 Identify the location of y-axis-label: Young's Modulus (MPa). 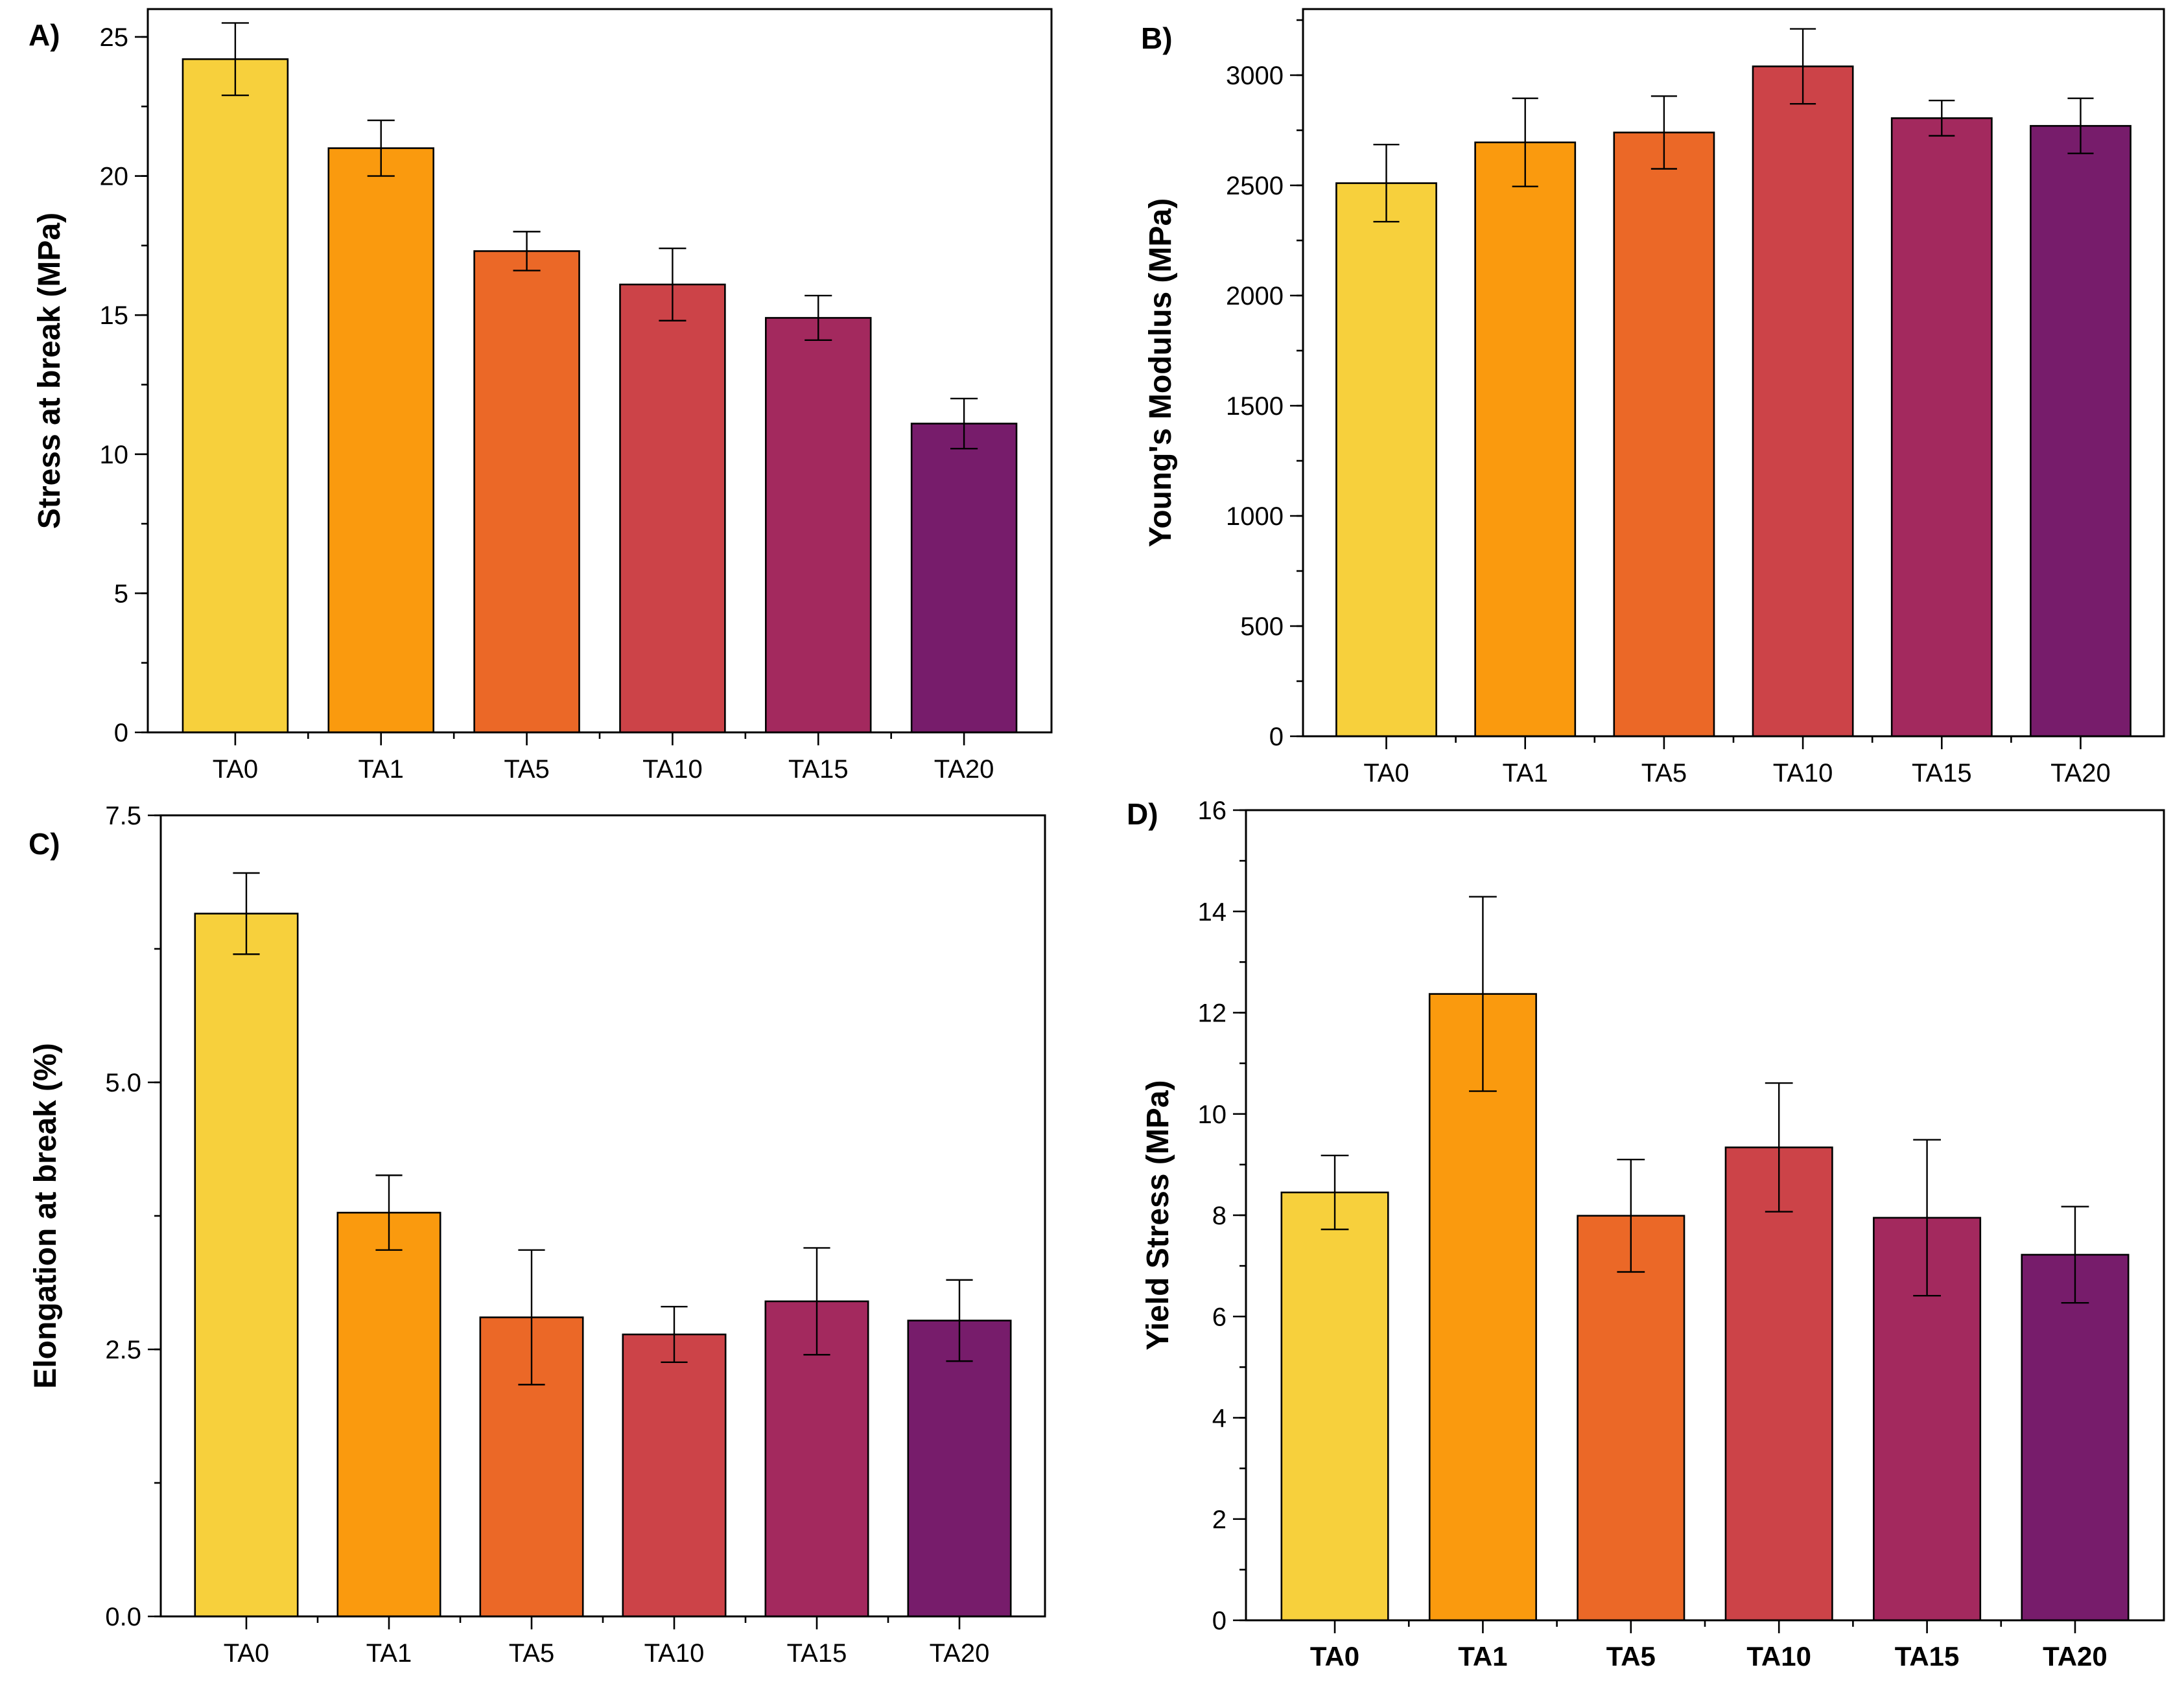
(1161, 372).